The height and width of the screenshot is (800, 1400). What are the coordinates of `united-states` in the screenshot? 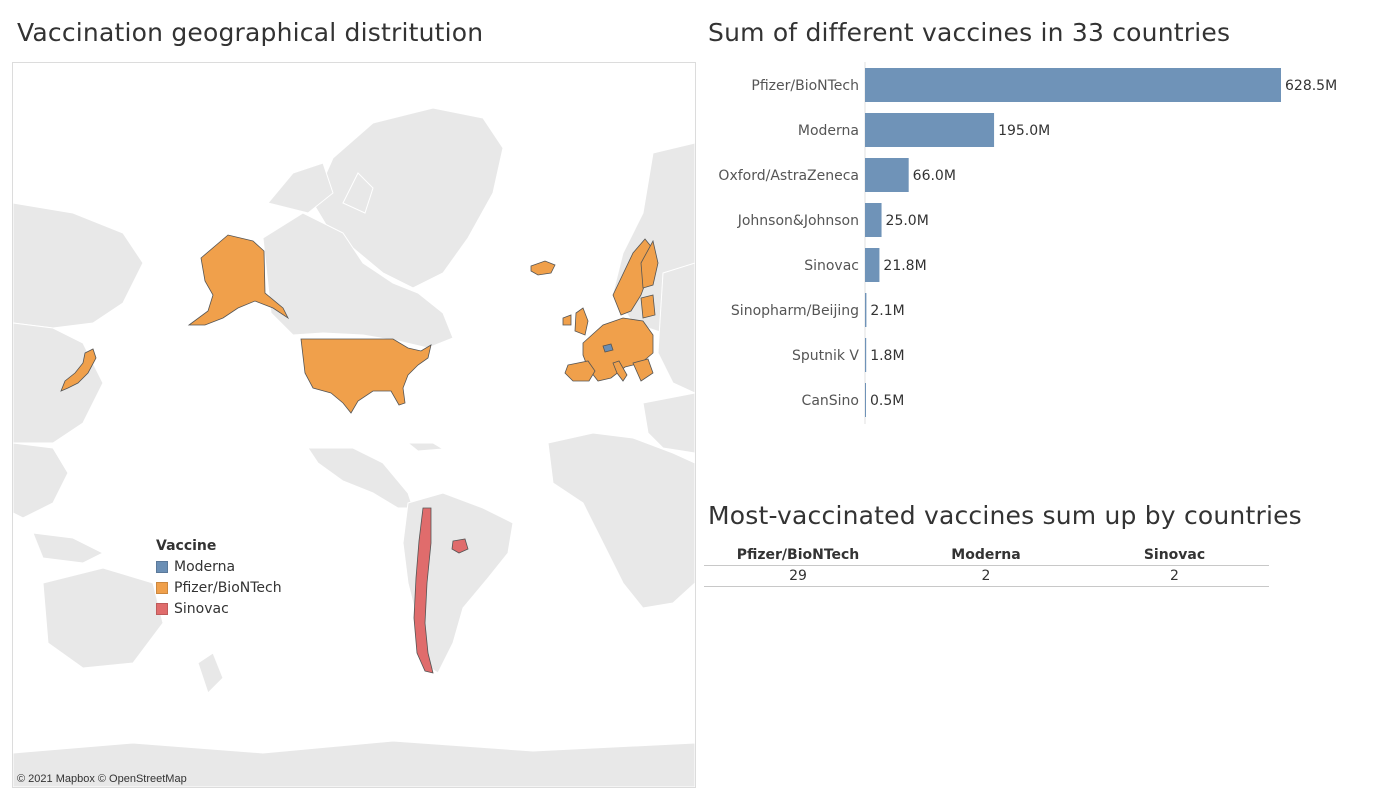 It's located at (366, 376).